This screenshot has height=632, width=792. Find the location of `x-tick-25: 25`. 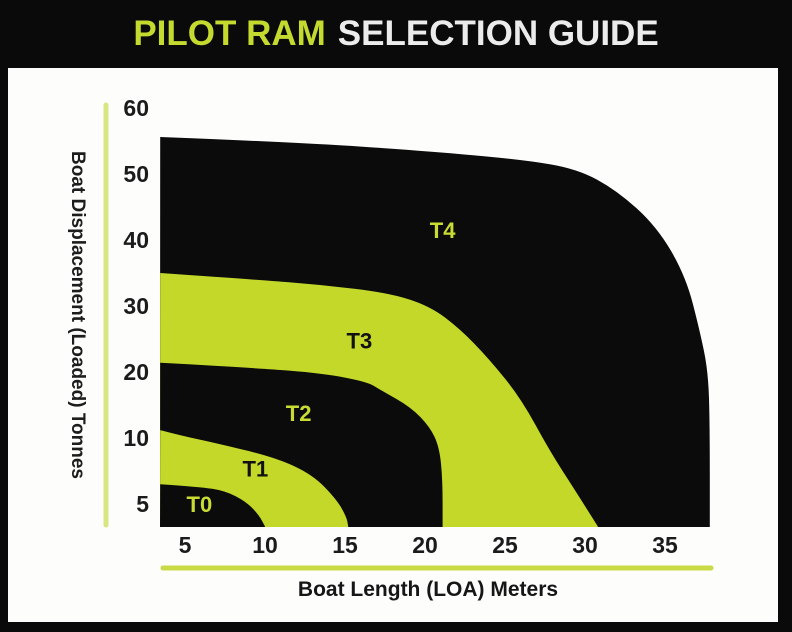

x-tick-25: 25 is located at coordinates (505, 545).